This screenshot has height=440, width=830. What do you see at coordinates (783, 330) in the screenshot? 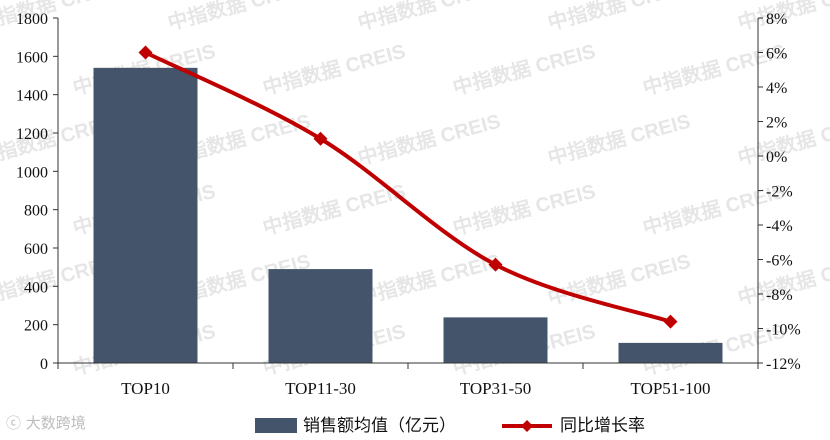
I see `right-tick-label: -10%` at bounding box center [783, 330].